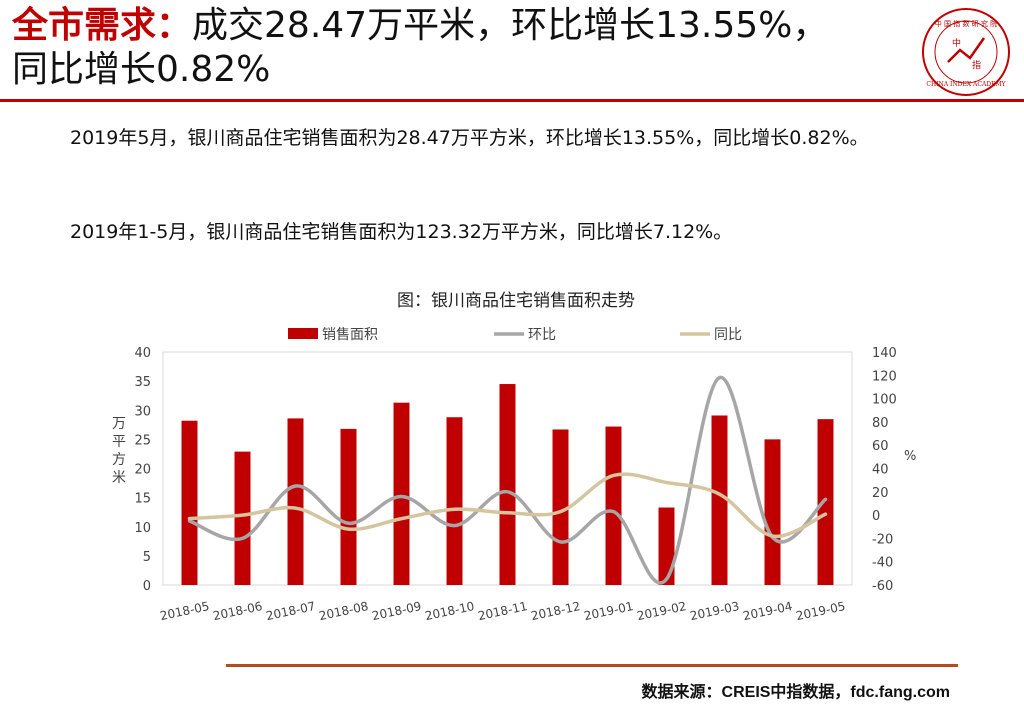  What do you see at coordinates (516, 301) in the screenshot?
I see `chart-title: 图：银川商品住宅销售面积走势` at bounding box center [516, 301].